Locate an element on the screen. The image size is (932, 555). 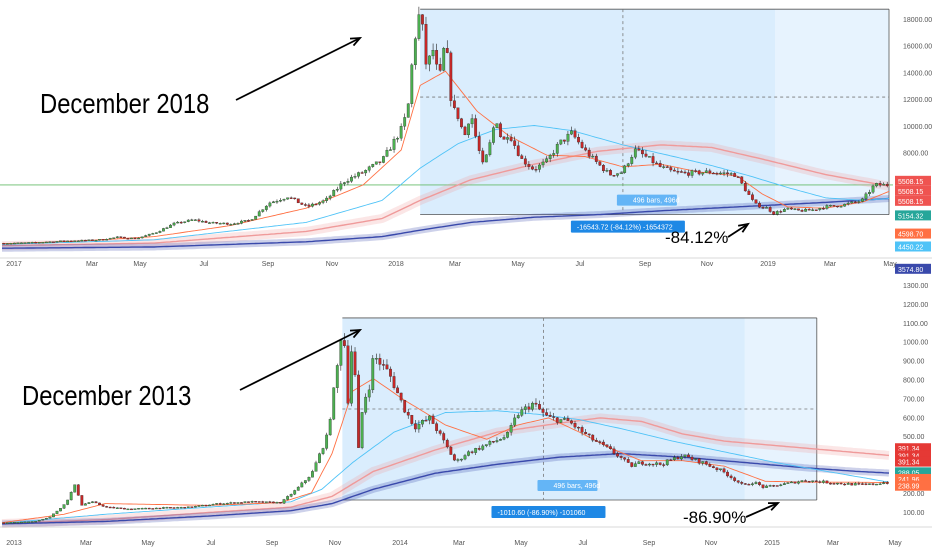
measure-change-label: -1010.60 (-86.90%) -101060 is located at coordinates (541, 513).